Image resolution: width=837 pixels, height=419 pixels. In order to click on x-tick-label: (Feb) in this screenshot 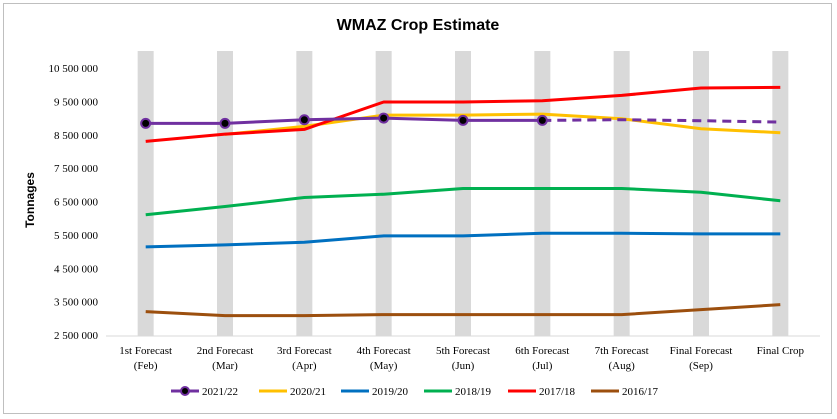, I will do `click(146, 366)`.